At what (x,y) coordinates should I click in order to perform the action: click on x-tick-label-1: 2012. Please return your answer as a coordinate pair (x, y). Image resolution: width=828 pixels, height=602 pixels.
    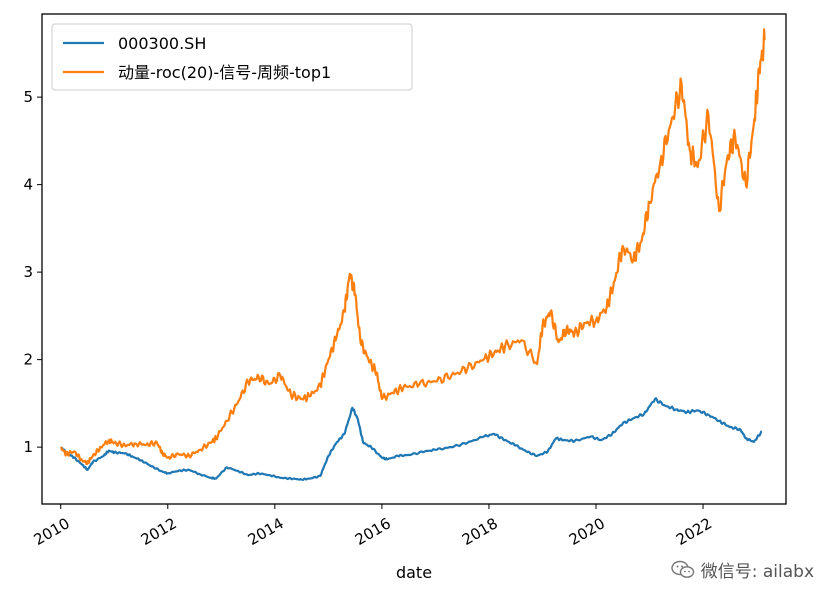
    Looking at the image, I should click on (159, 531).